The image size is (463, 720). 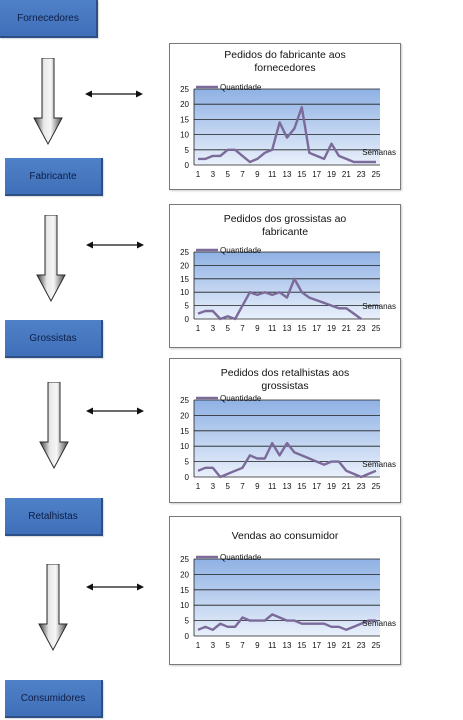 I want to click on stage-grossistas: Grossistas, so click(x=54, y=339).